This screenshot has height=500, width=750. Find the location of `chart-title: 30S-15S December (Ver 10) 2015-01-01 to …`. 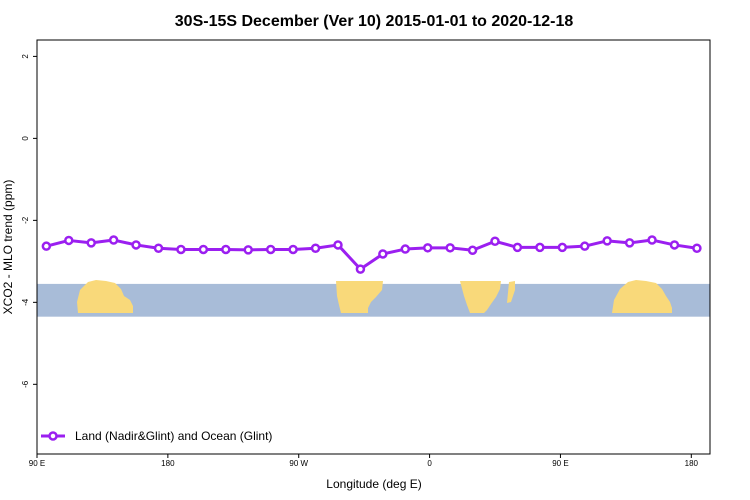

chart-title: 30S-15S December (Ver 10) 2015-01-01 to … is located at coordinates (374, 21).